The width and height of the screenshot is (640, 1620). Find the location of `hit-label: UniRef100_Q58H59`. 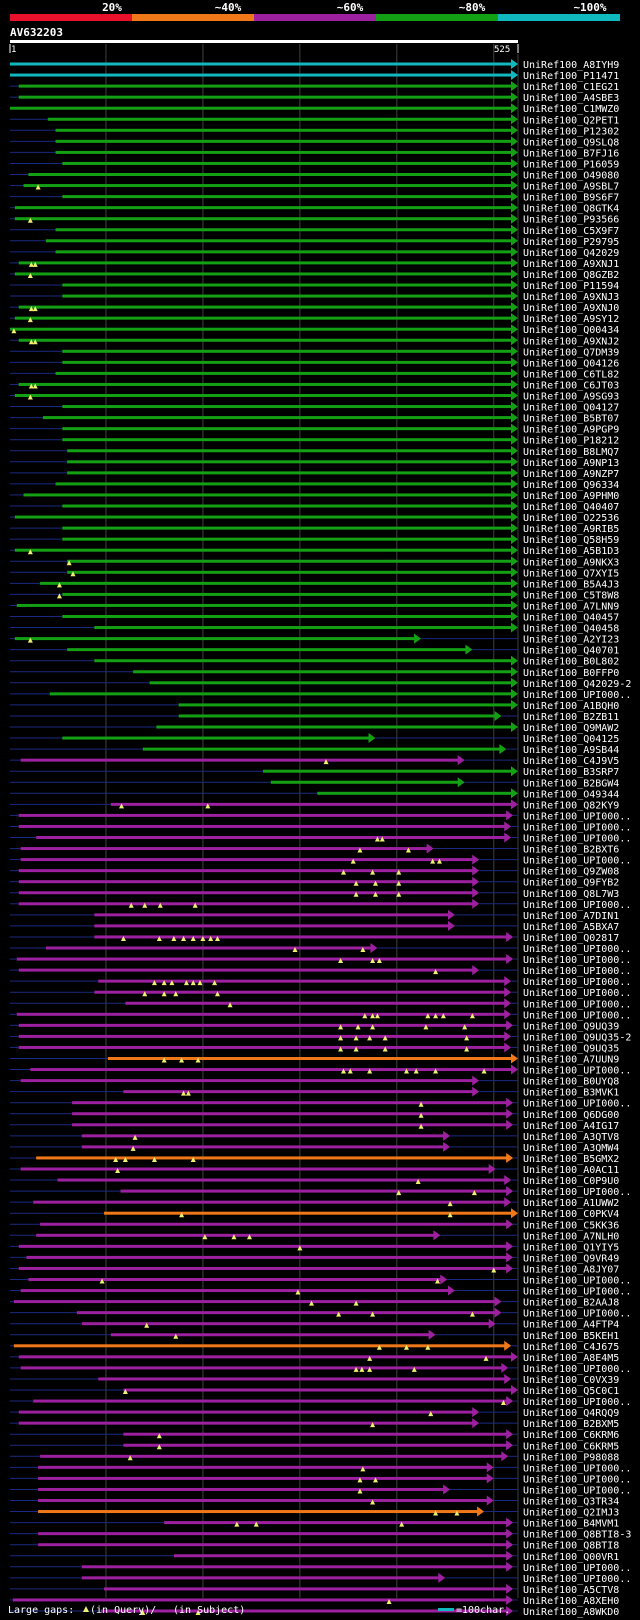

hit-label: UniRef100_Q58H59 is located at coordinates (571, 540).